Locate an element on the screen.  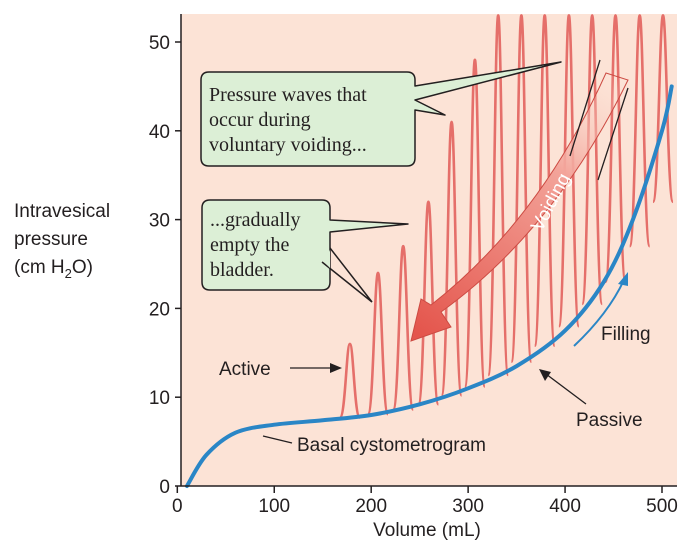
y-tick-label: 0 is located at coordinates (164, 487).